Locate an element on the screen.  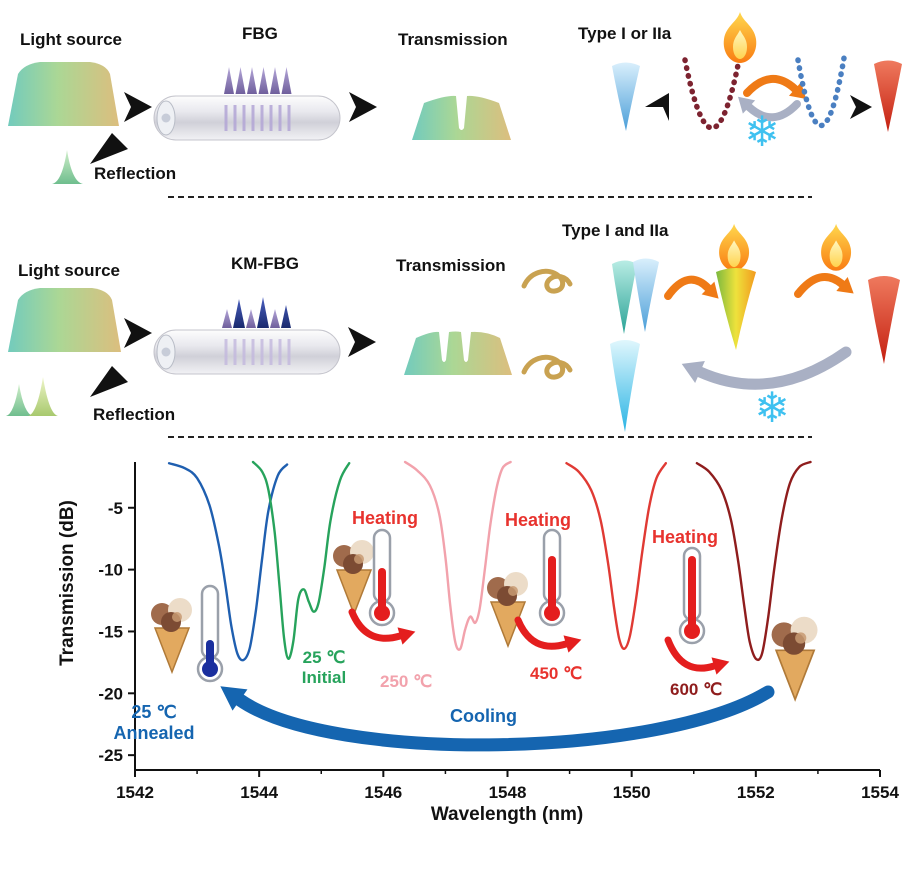
gray-cycle-arrow-icon is located at coordinates (773, 111).